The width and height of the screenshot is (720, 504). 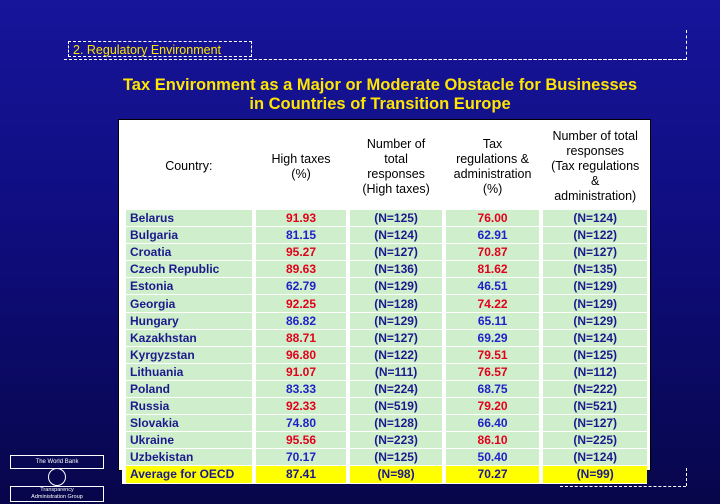 I want to click on header-responses-regs-line5: administration), so click(x=595, y=196).